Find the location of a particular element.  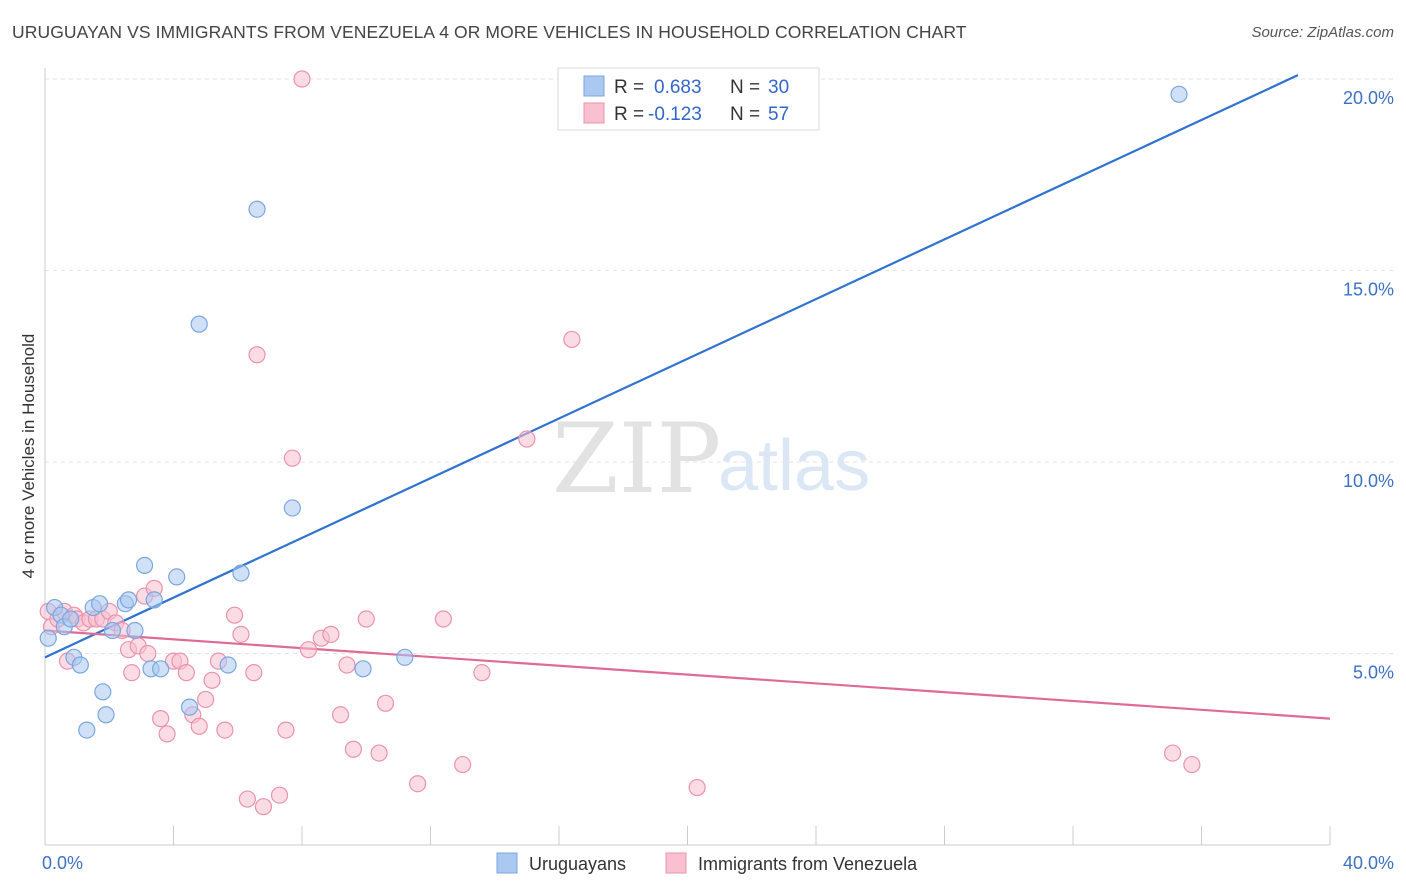

stats-legend-r-label-2: R = is located at coordinates (629, 114).